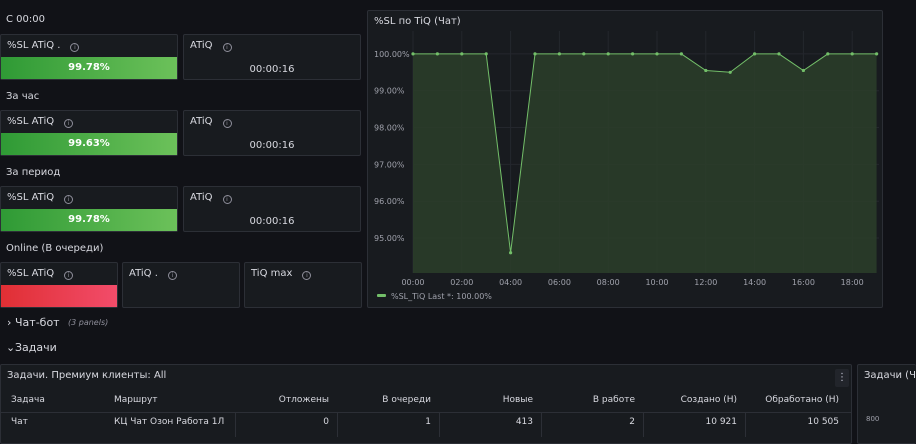 Image resolution: width=916 pixels, height=444 pixels. I want to click on column-header: Отложены, so click(303, 400).